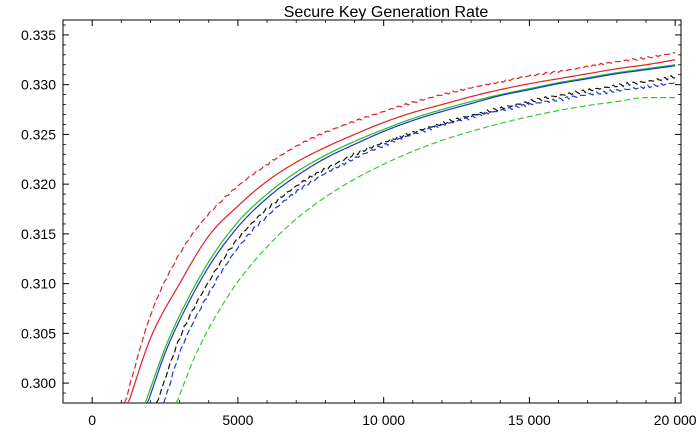 The width and height of the screenshot is (698, 436). I want to click on x-axis-labels: 0 5000 10 000 15 000 20 000, so click(392, 420).